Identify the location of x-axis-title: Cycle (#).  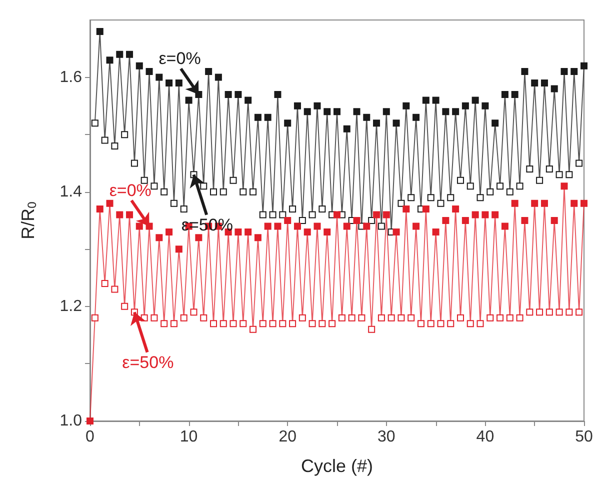
(337, 466).